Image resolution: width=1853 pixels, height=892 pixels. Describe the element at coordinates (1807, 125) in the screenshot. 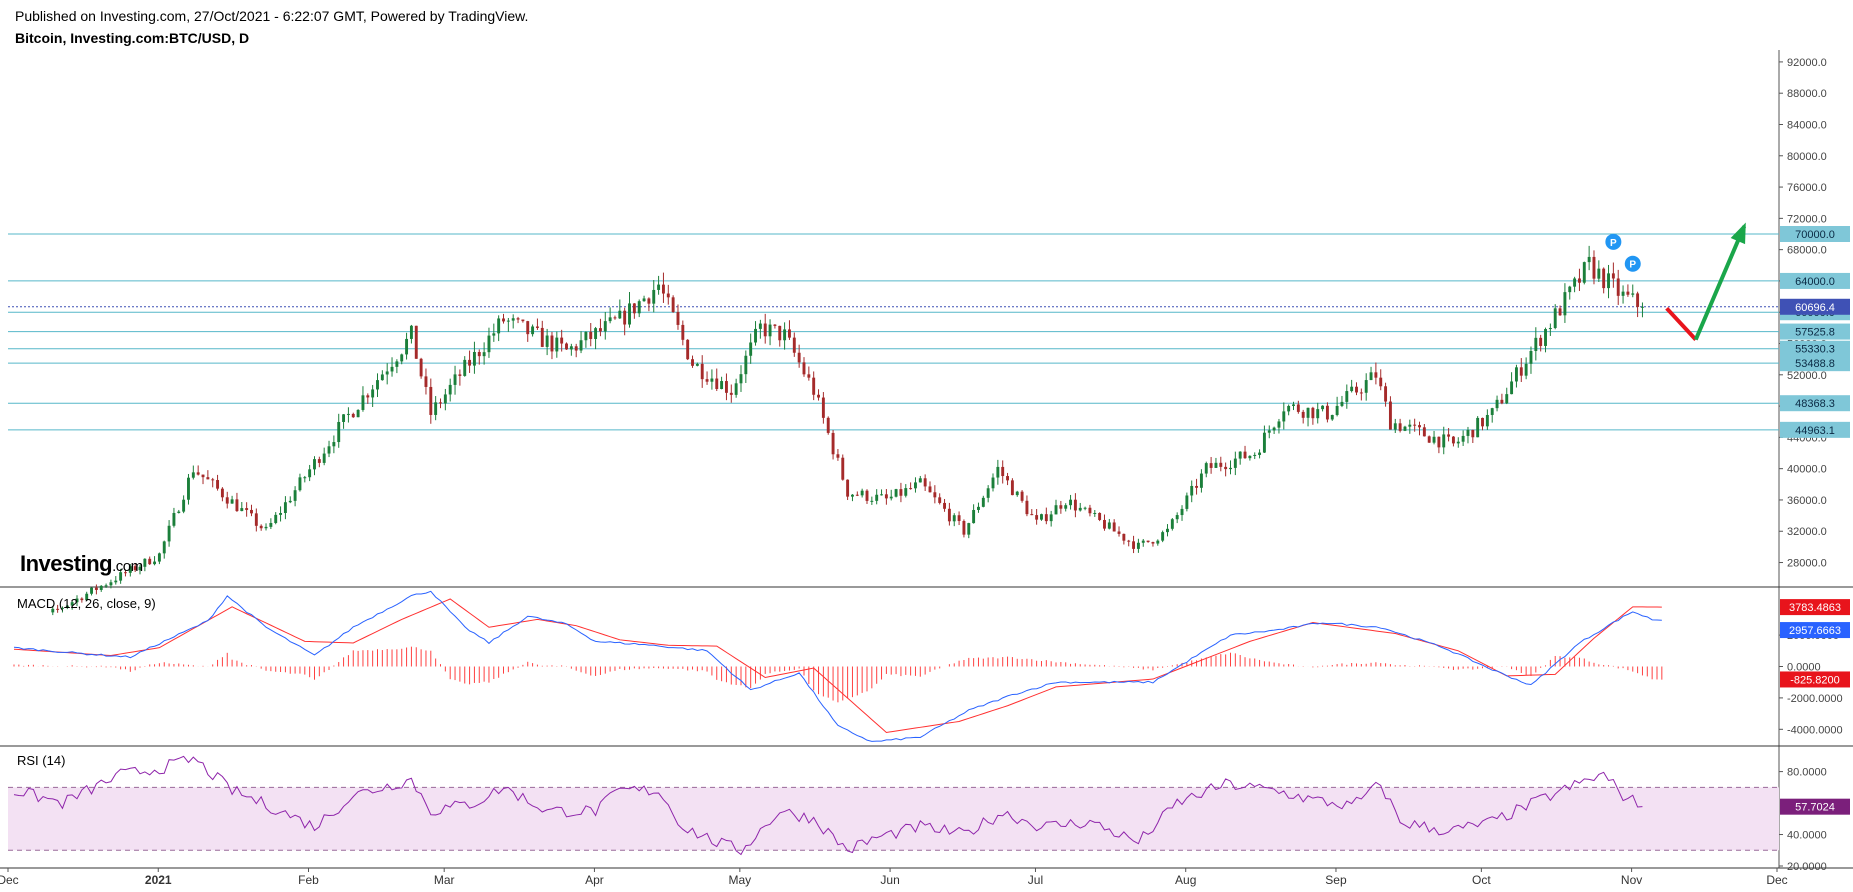

I see `price-tick-label: 84000.0` at that location.